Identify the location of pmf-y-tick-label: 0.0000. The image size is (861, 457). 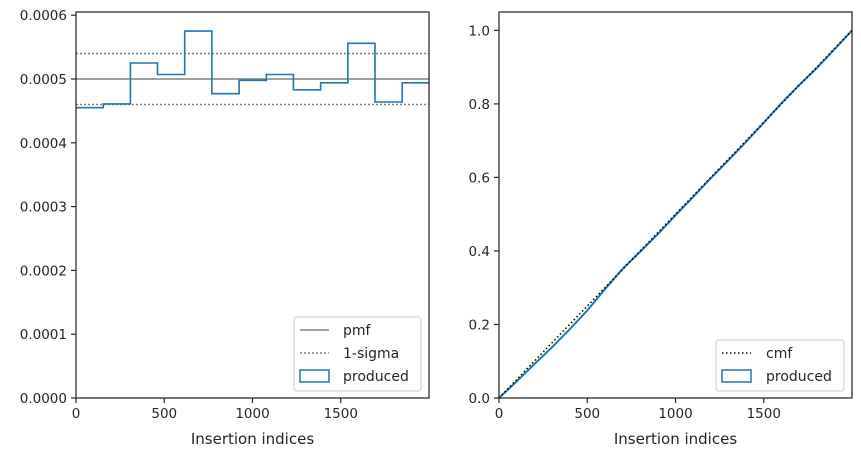
(43, 399).